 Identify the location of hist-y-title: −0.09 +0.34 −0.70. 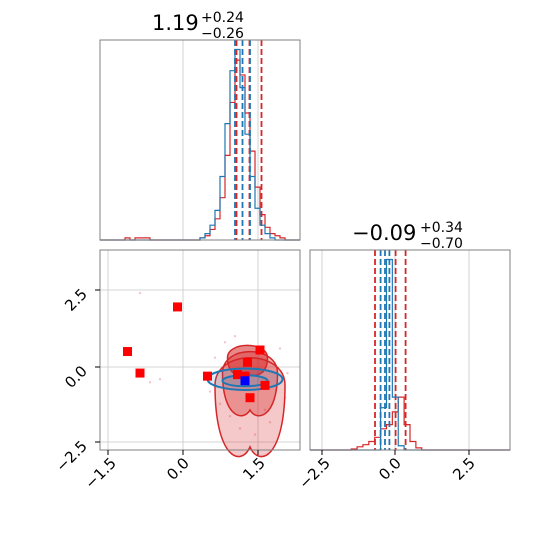
(407, 236).